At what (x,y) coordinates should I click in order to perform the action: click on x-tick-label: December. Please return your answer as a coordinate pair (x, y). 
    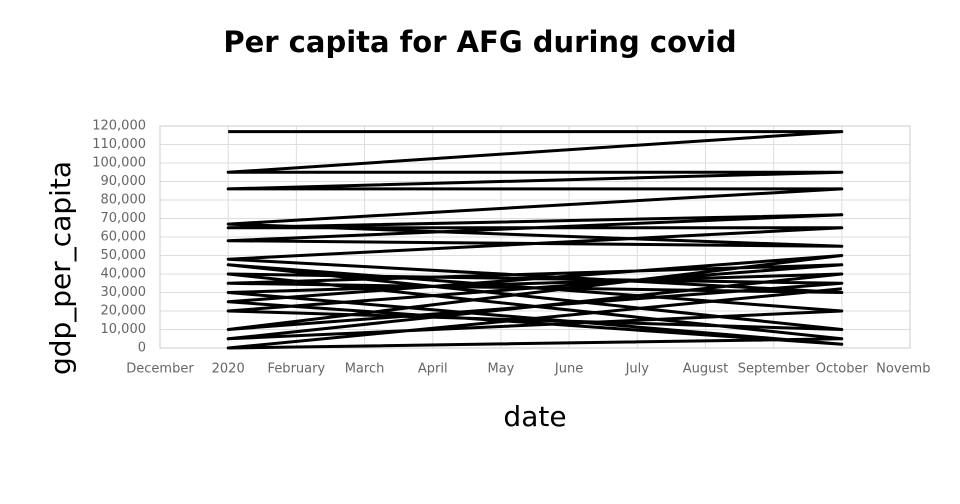
    Looking at the image, I should click on (160, 369).